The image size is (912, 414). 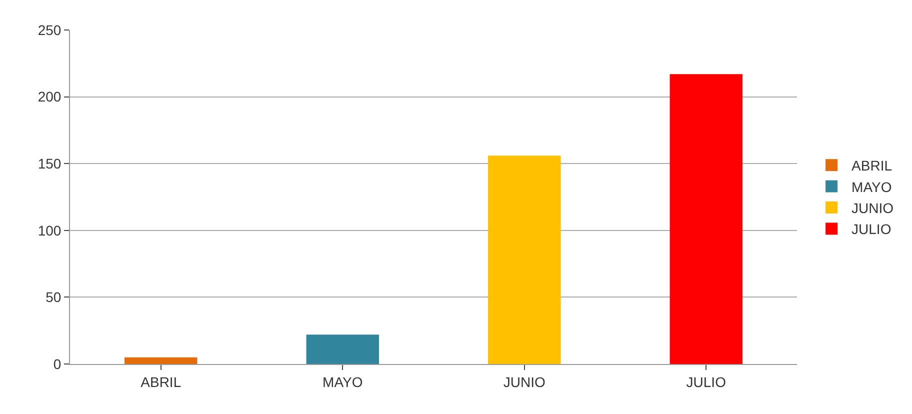 I want to click on y-tick-label: 100, so click(x=50, y=230).